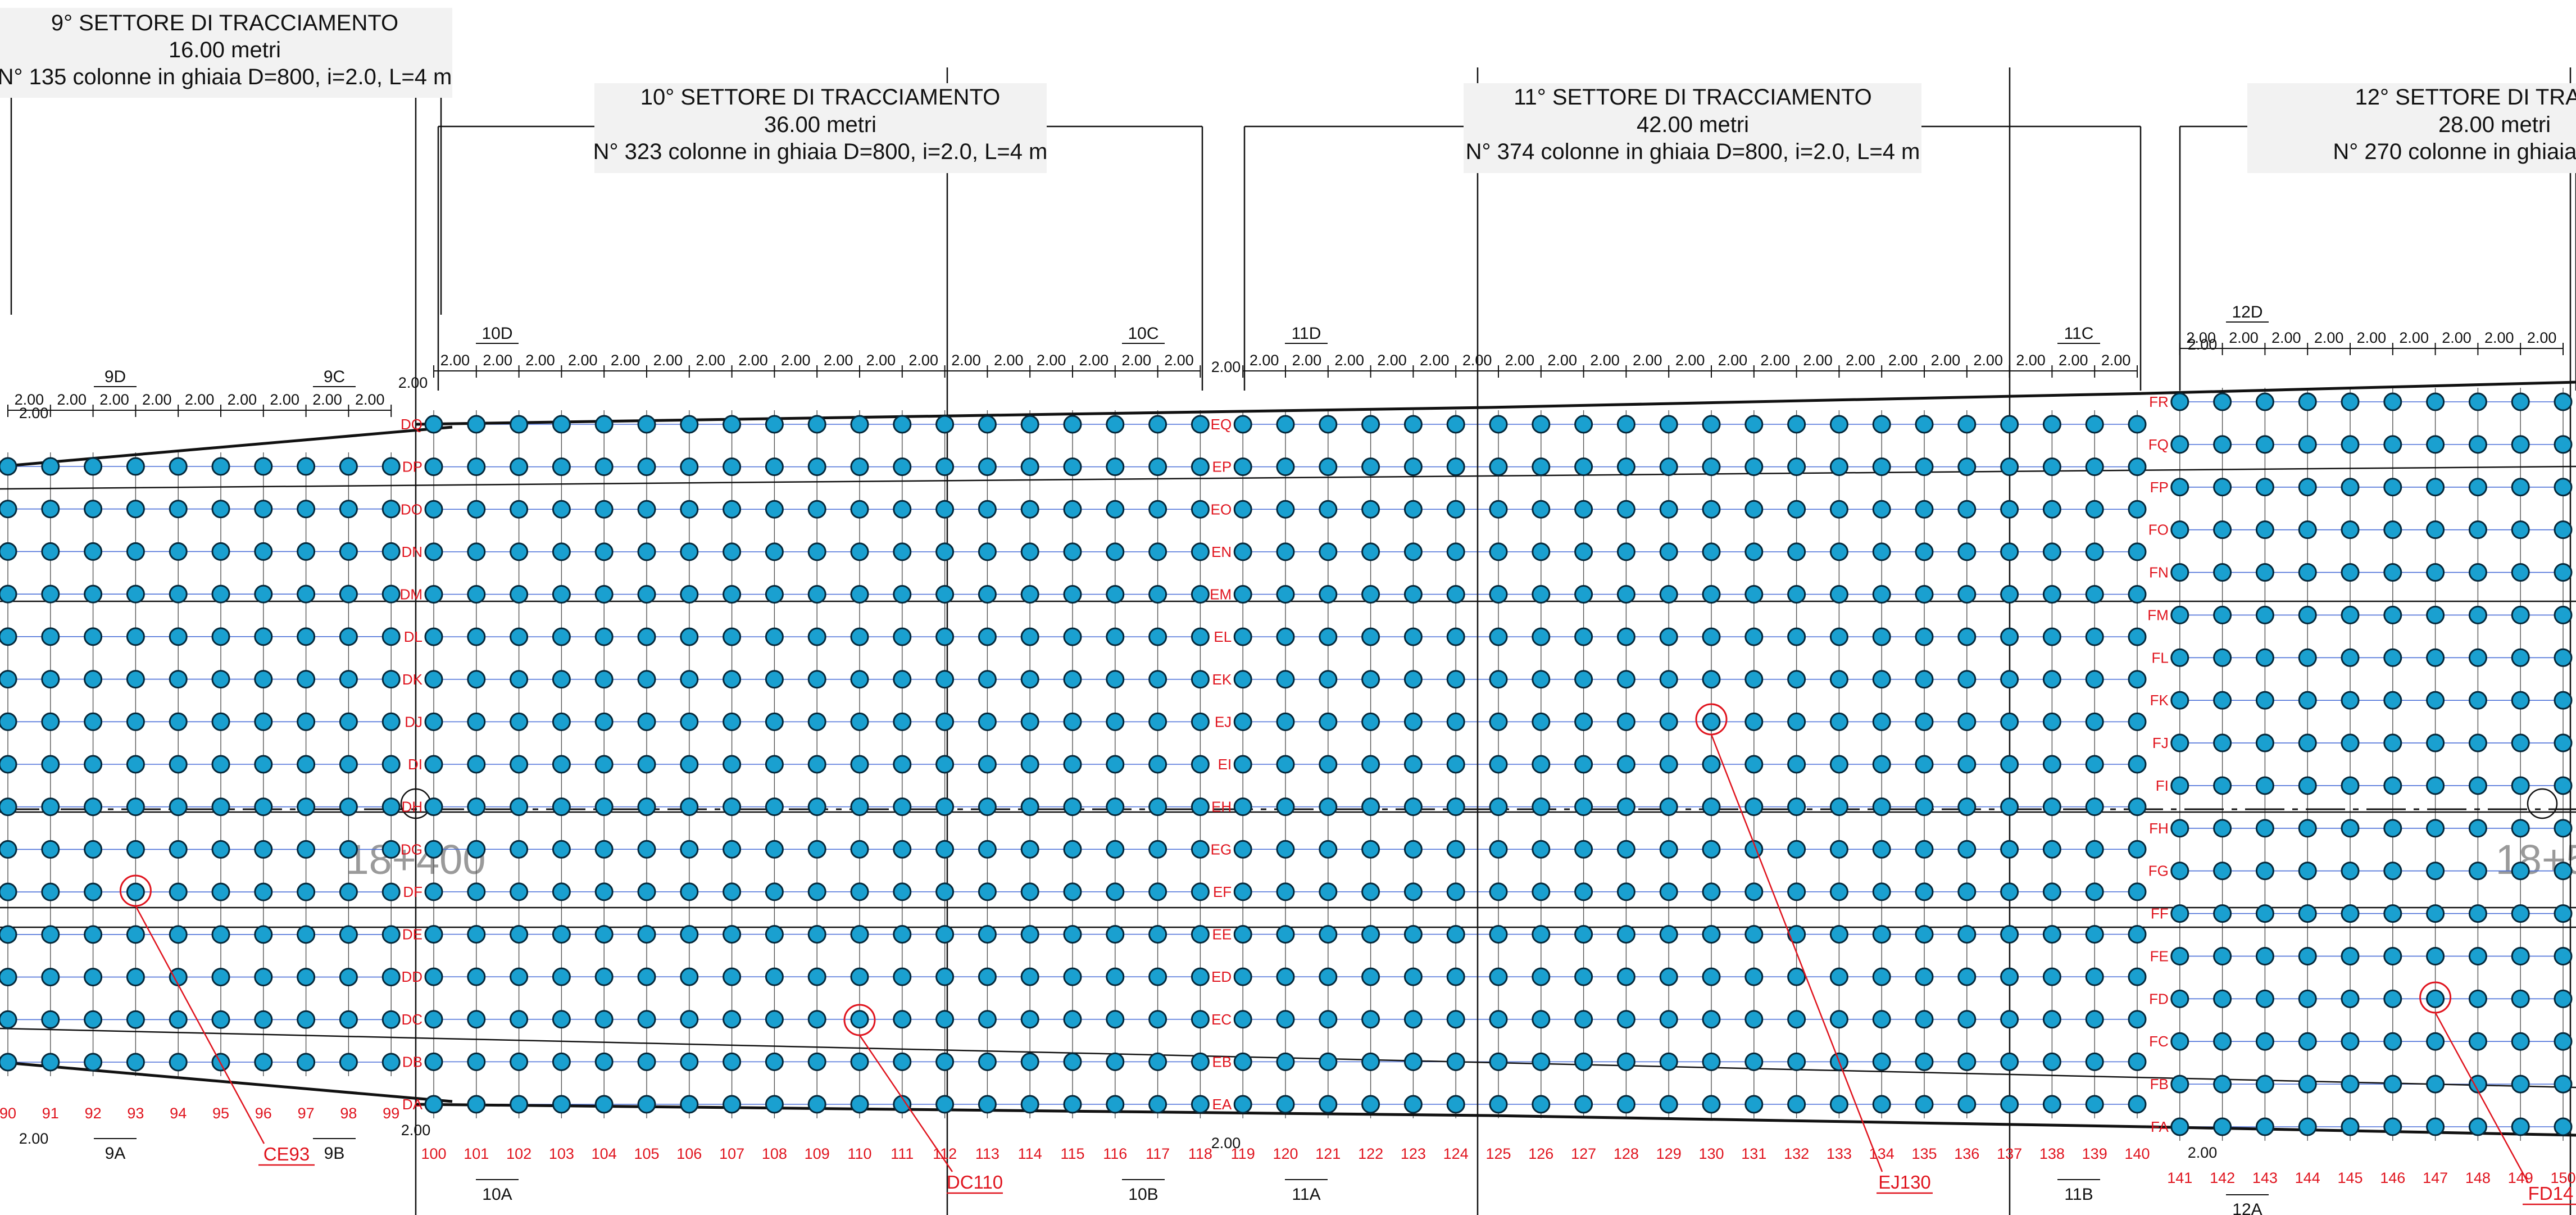  I want to click on row-label: EP, so click(1222, 467).